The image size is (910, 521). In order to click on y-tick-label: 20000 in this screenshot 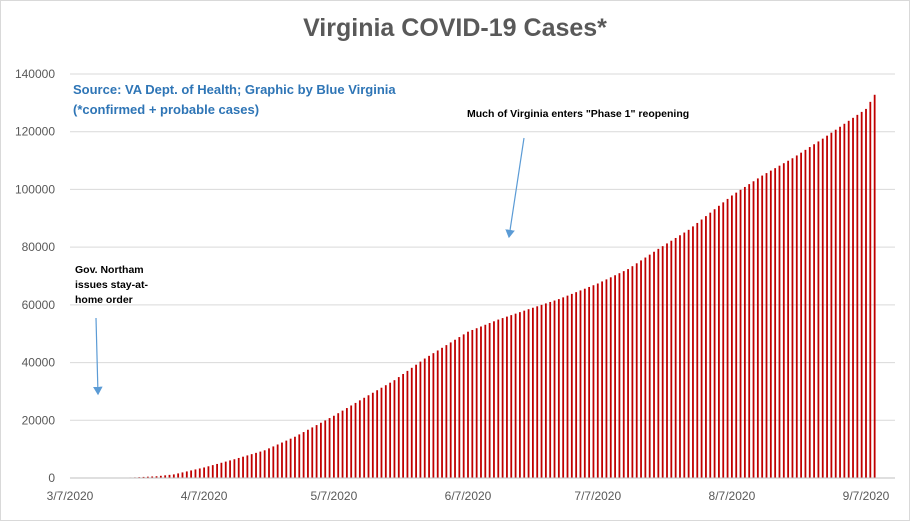, I will do `click(39, 420)`.